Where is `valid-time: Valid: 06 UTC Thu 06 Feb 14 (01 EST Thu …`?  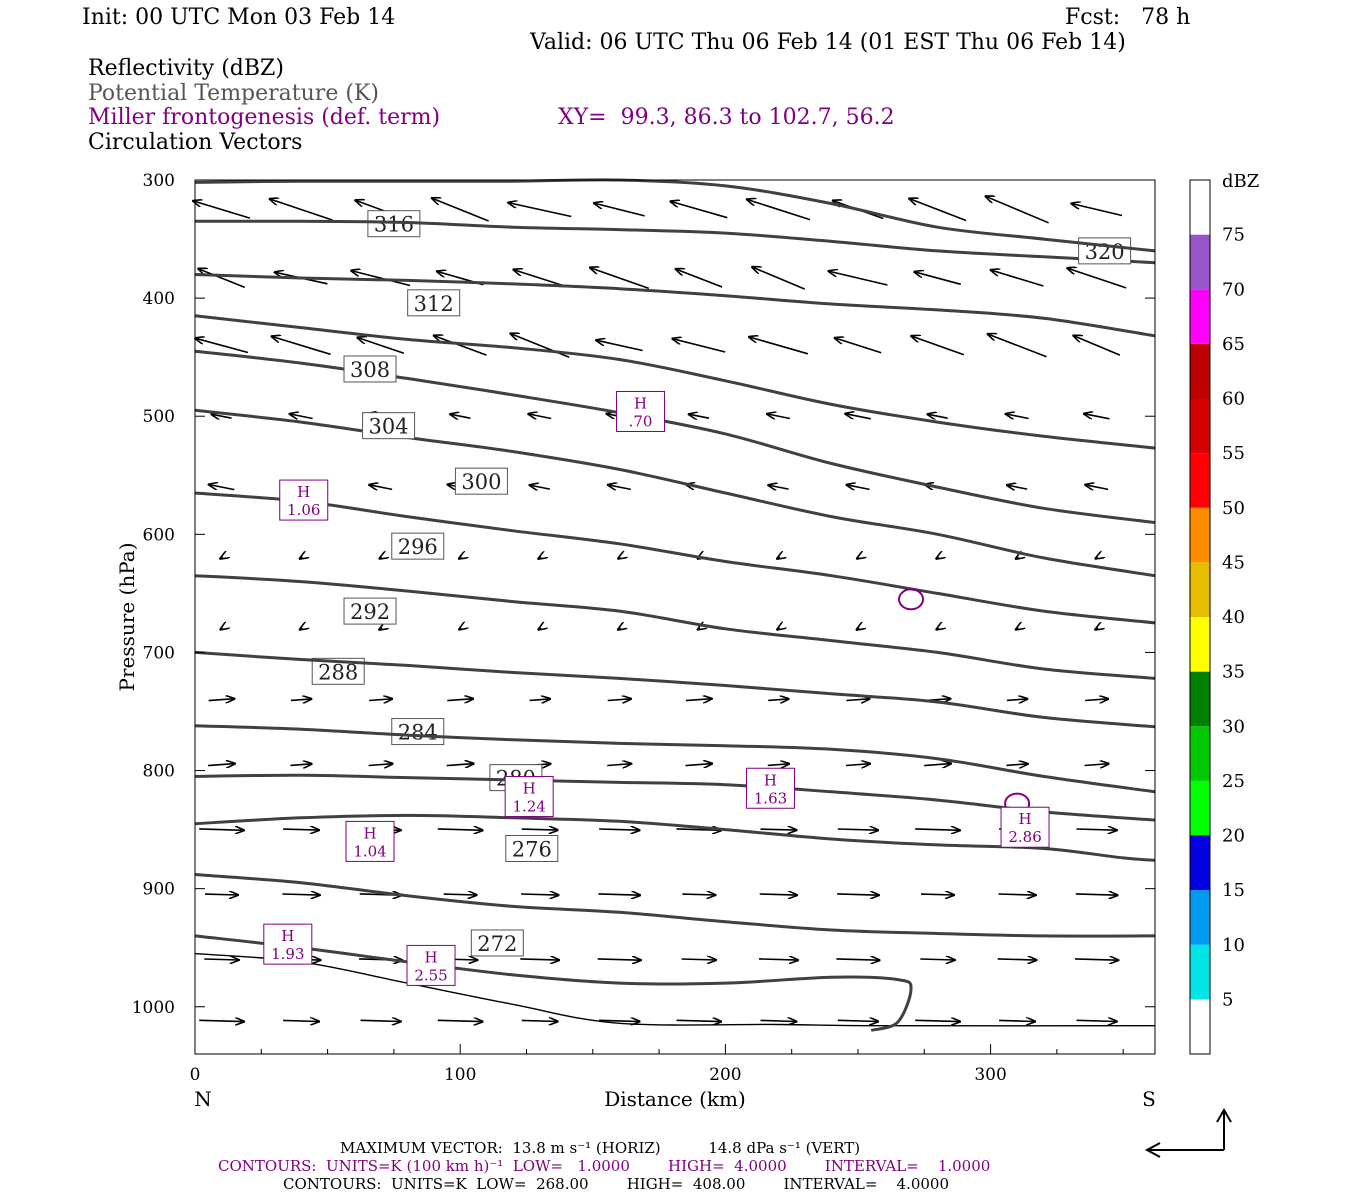
valid-time: Valid: 06 UTC Thu 06 Feb 14 (01 EST Thu … is located at coordinates (828, 42).